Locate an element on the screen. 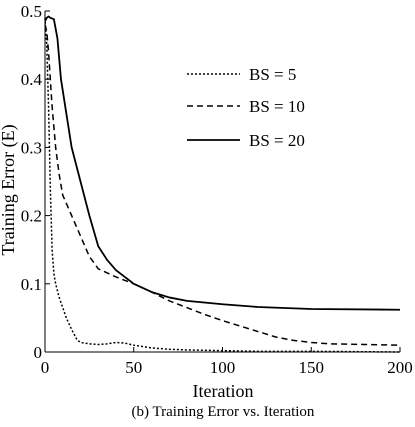 The height and width of the screenshot is (427, 415). x-tick-label: 150 is located at coordinates (312, 367).